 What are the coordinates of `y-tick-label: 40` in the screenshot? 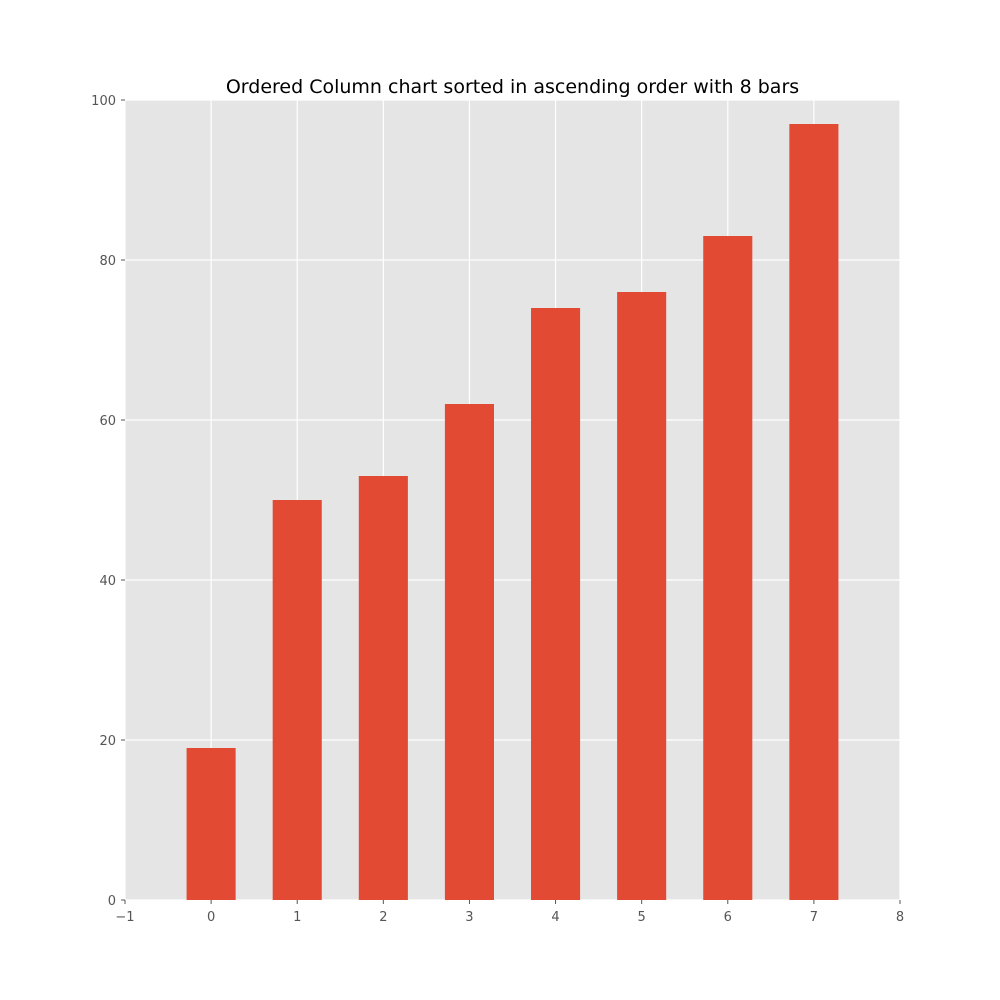 It's located at (107, 581).